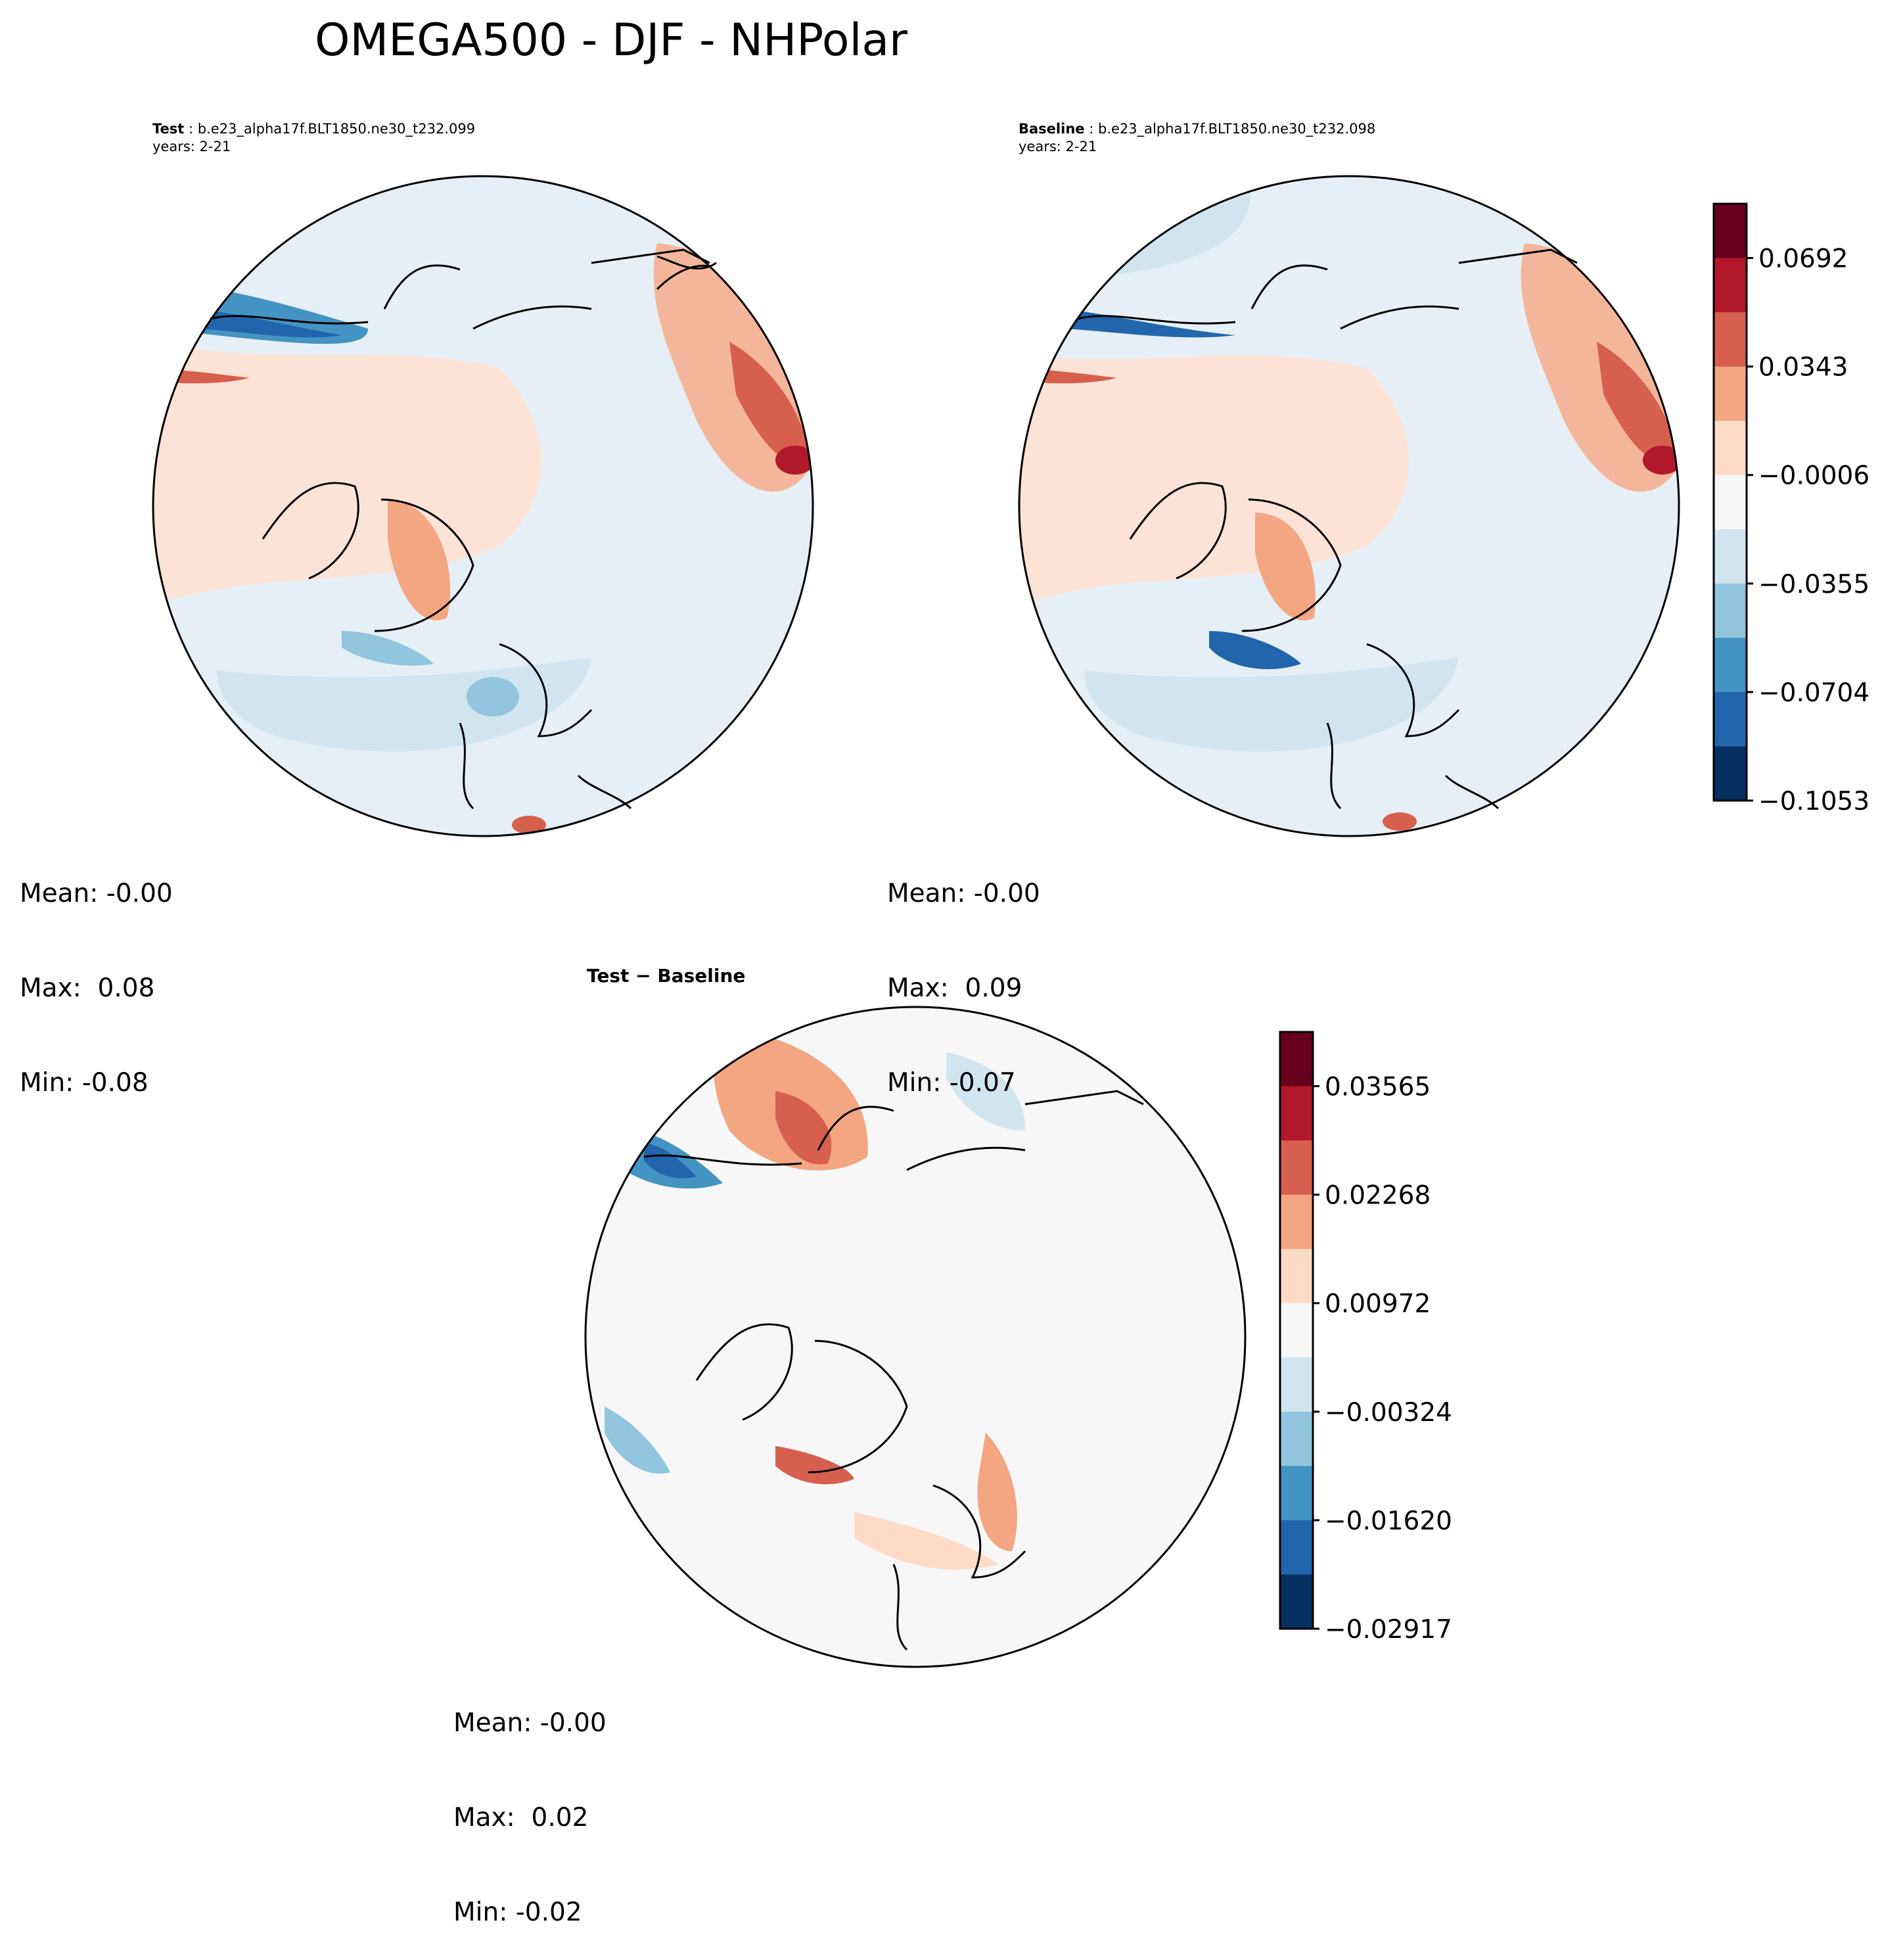 This screenshot has width=1903, height=1960. What do you see at coordinates (1814, 801) in the screenshot?
I see `main-colorbar-tick-label: −0.1053` at bounding box center [1814, 801].